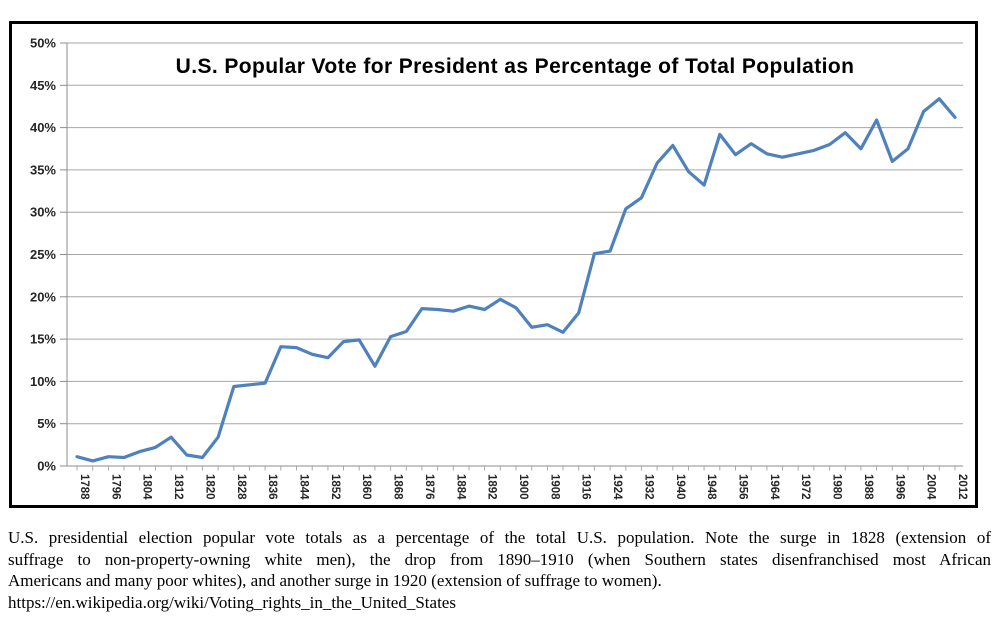 The height and width of the screenshot is (638, 999). Describe the element at coordinates (43, 127) in the screenshot. I see `svg-text: 40%` at that location.